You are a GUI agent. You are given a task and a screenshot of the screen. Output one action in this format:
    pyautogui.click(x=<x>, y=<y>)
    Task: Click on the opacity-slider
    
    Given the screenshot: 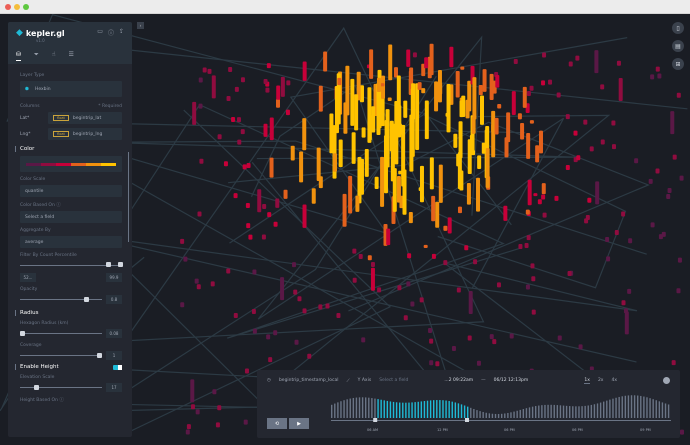 What is the action you would take?
    pyautogui.click(x=61, y=300)
    